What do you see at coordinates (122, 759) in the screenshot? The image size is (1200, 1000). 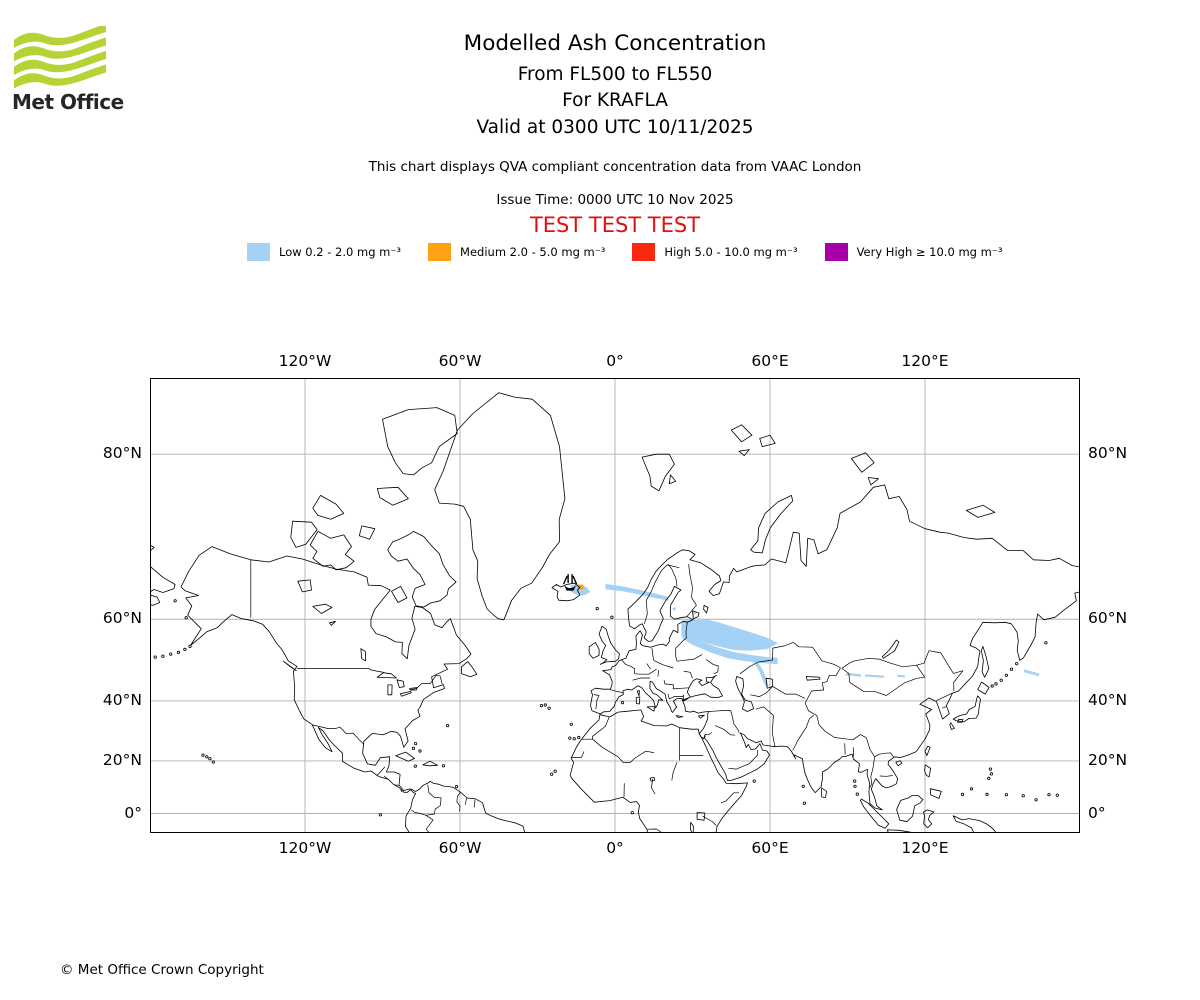 I see `y-tick-label-left: 20°N` at bounding box center [122, 759].